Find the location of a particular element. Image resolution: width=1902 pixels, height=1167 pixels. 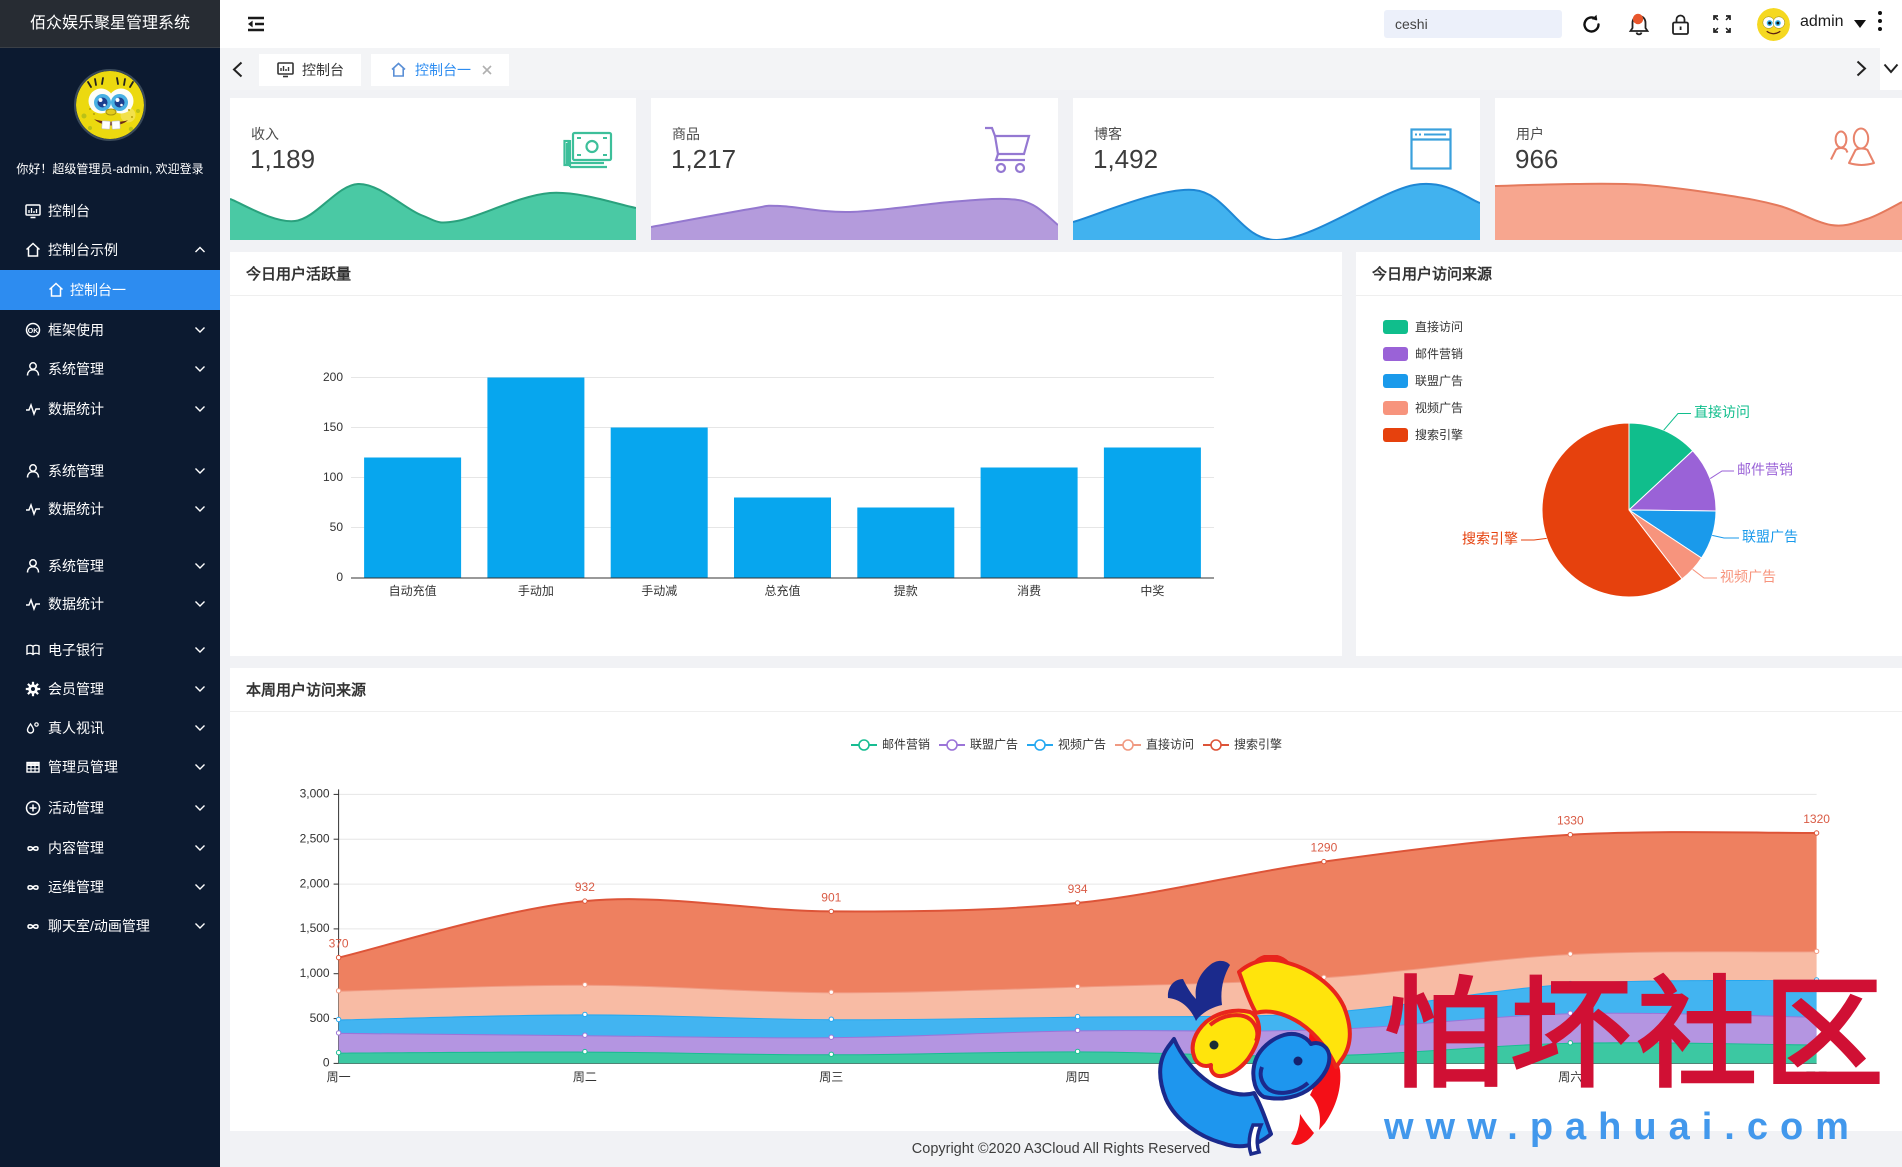

svg-text: 100 is located at coordinates (333, 477).